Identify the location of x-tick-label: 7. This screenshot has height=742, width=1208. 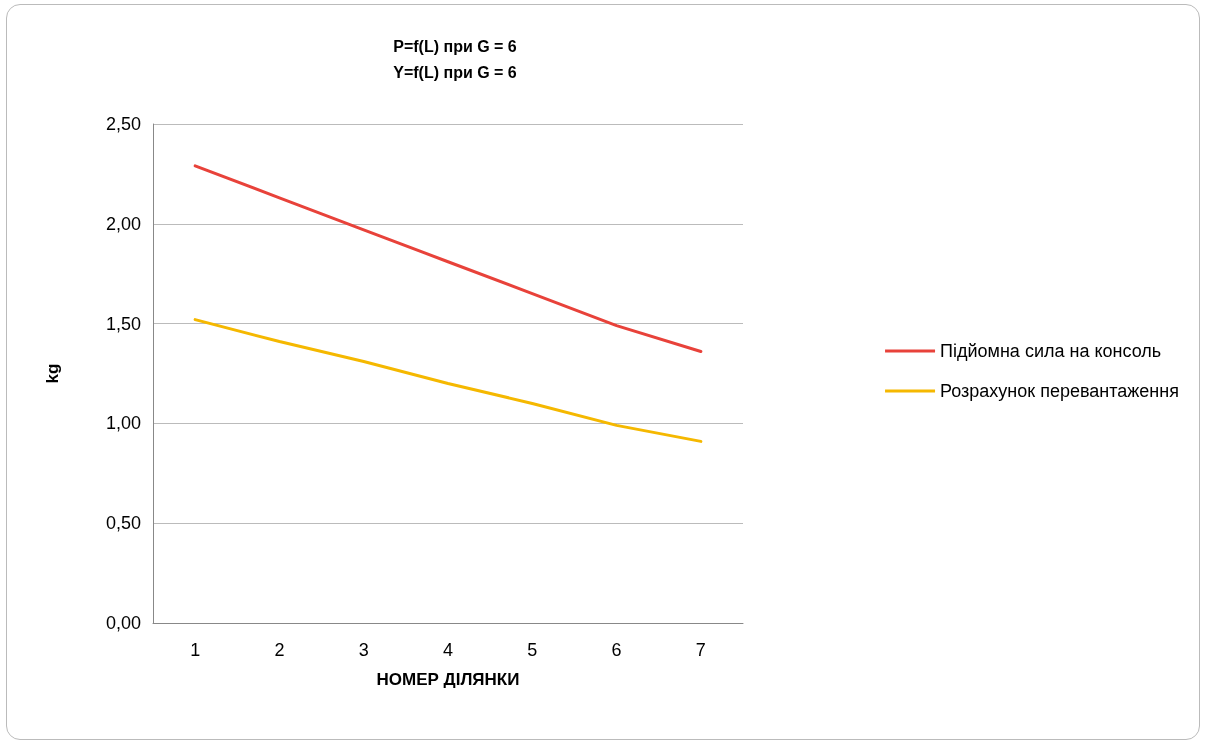
(700, 650).